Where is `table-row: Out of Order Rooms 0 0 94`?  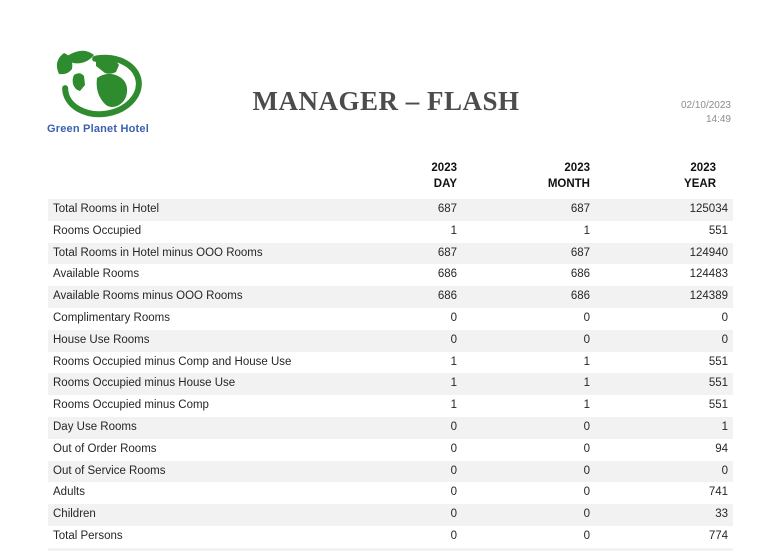 table-row: Out of Order Rooms 0 0 94 is located at coordinates (390, 450).